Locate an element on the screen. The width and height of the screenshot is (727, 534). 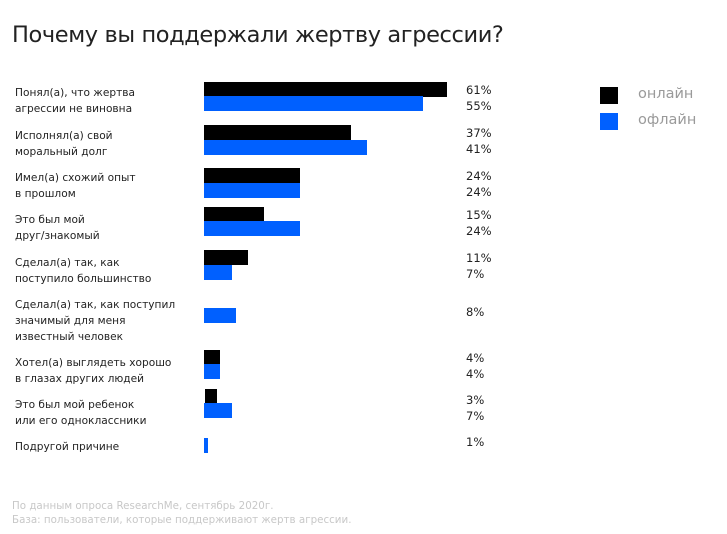
category-label: Исполнял(а) свой моральный долг is located at coordinates (64, 144).